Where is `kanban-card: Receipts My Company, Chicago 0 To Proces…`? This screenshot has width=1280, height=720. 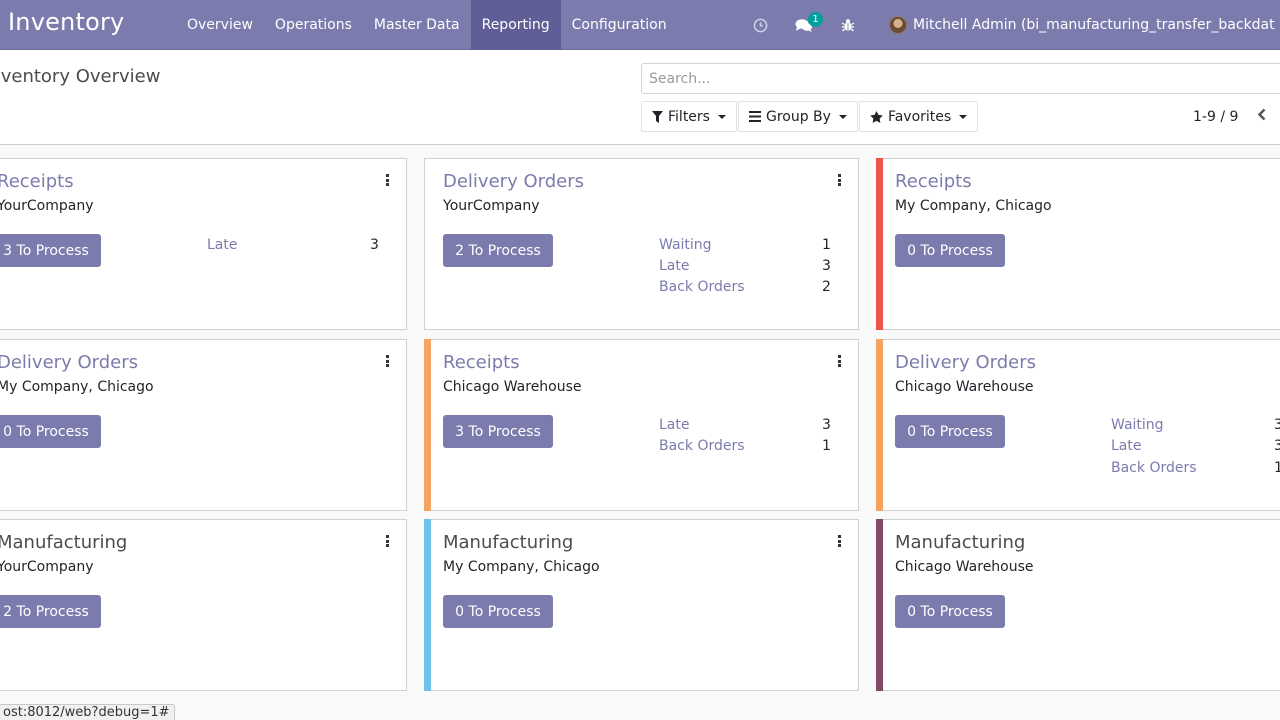
kanban-card: Receipts My Company, Chicago 0 To Proces… is located at coordinates (1078, 244).